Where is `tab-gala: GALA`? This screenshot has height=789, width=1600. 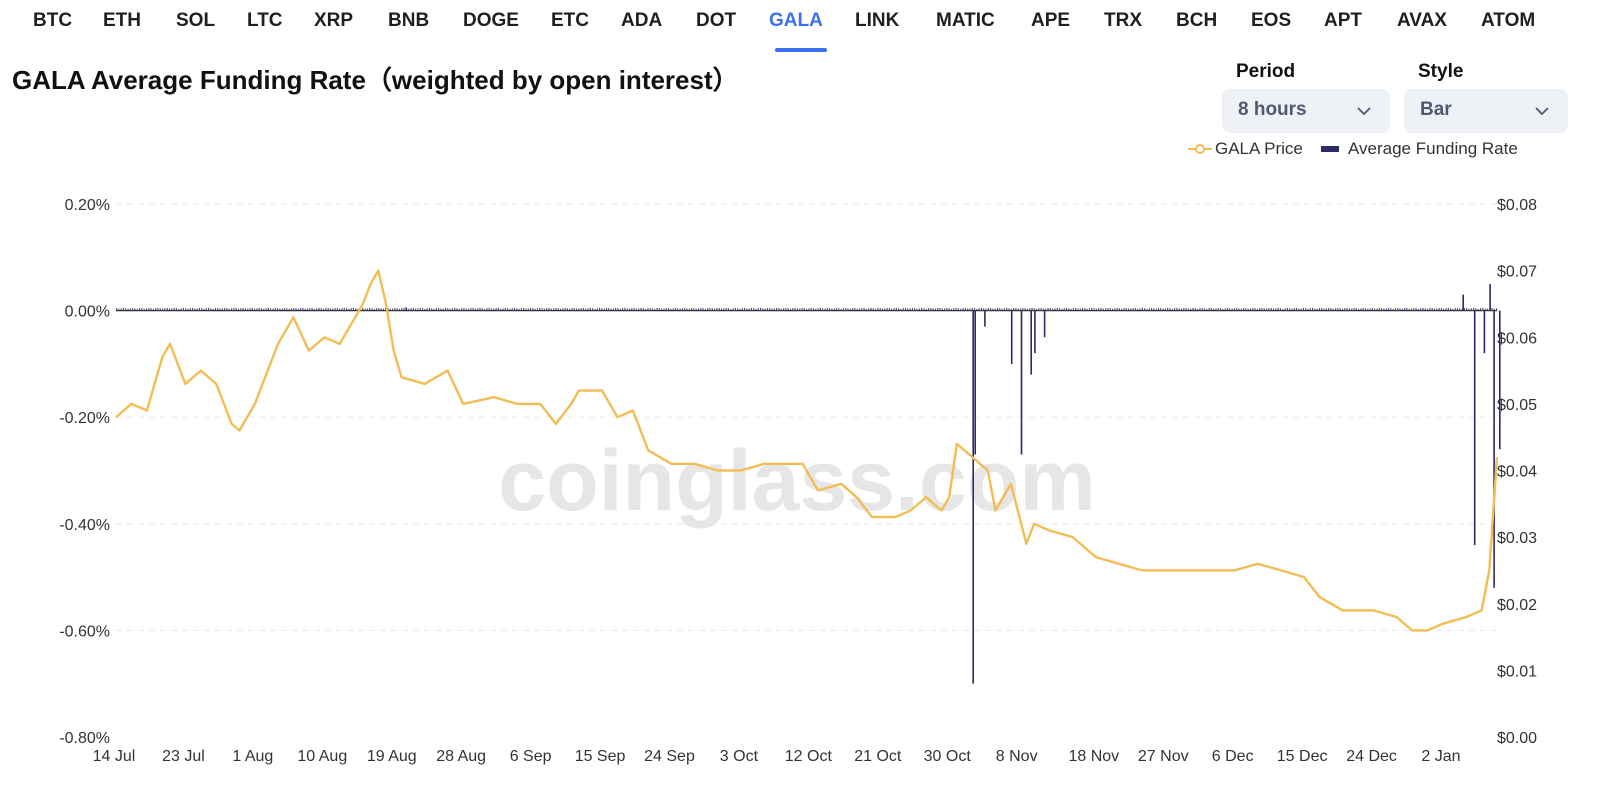 tab-gala: GALA is located at coordinates (796, 20).